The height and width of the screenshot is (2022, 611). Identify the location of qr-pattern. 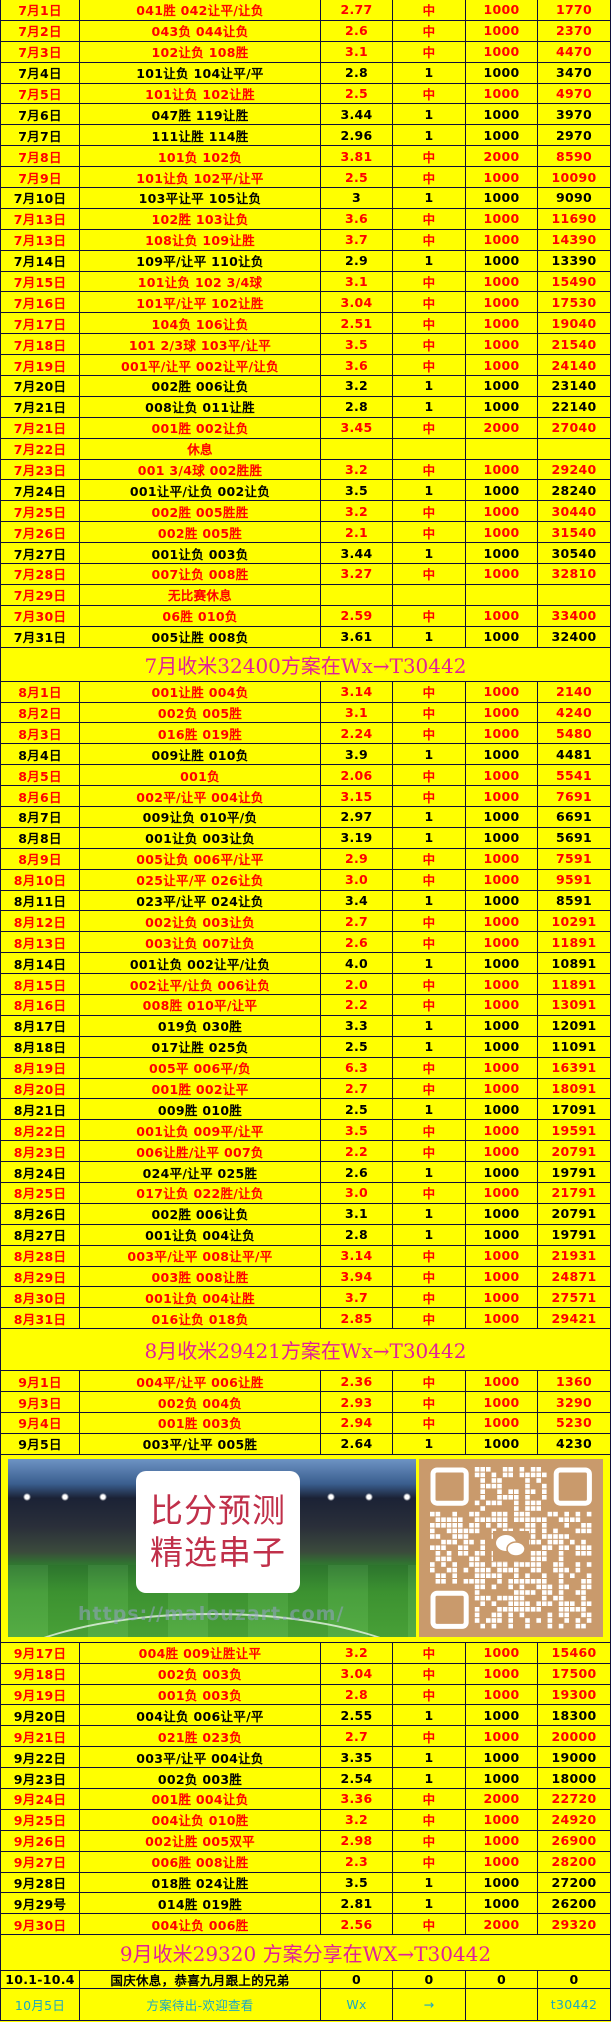
(511, 1547).